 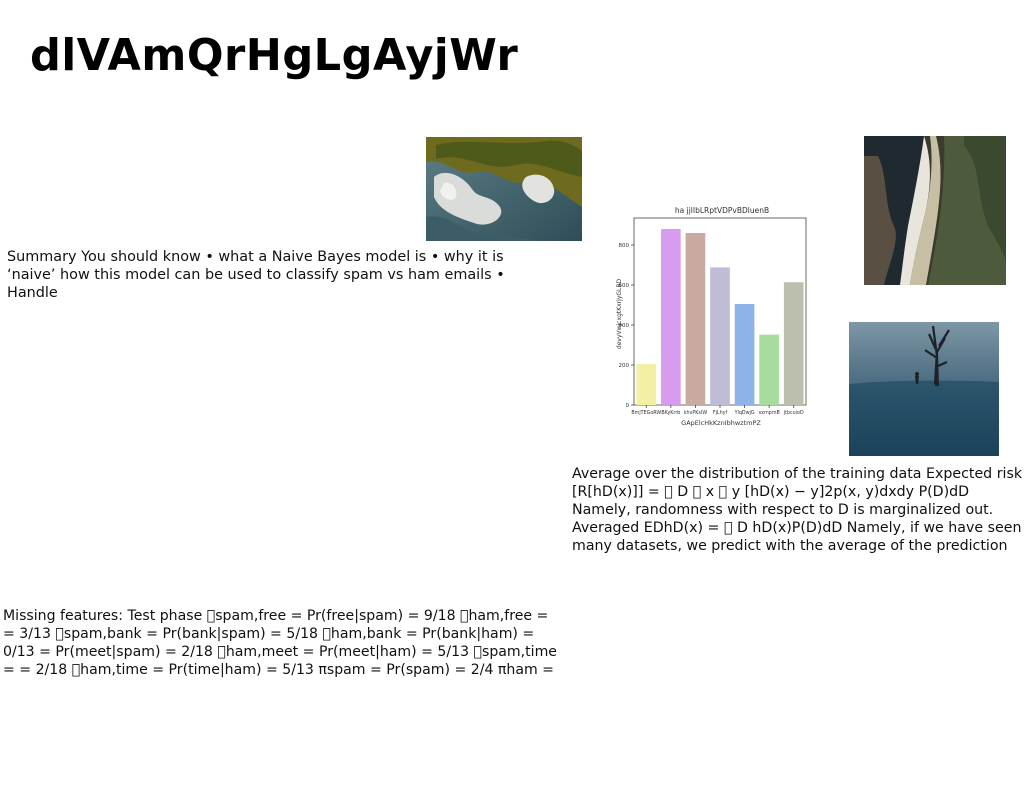 I want to click on x-tick-label: khvPKsIW, so click(x=696, y=413).